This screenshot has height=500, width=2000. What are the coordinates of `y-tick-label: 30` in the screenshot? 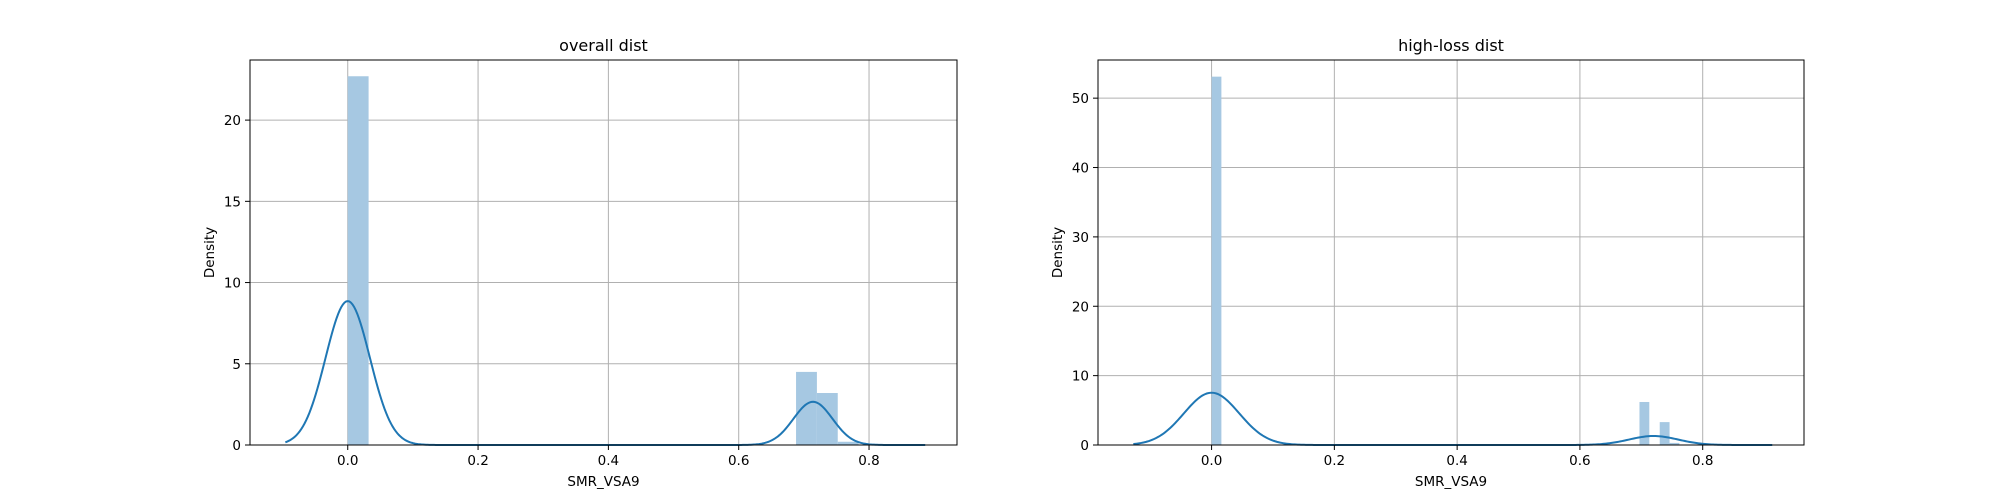 It's located at (1080, 238).